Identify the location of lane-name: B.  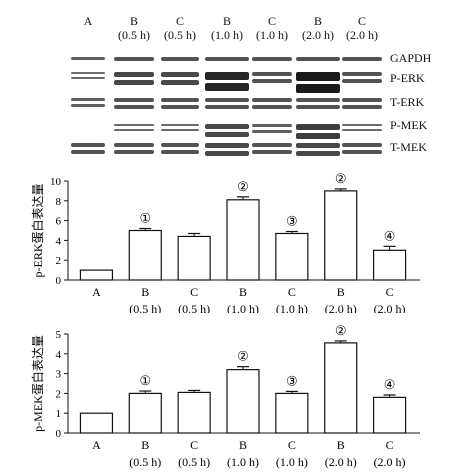
(317, 21).